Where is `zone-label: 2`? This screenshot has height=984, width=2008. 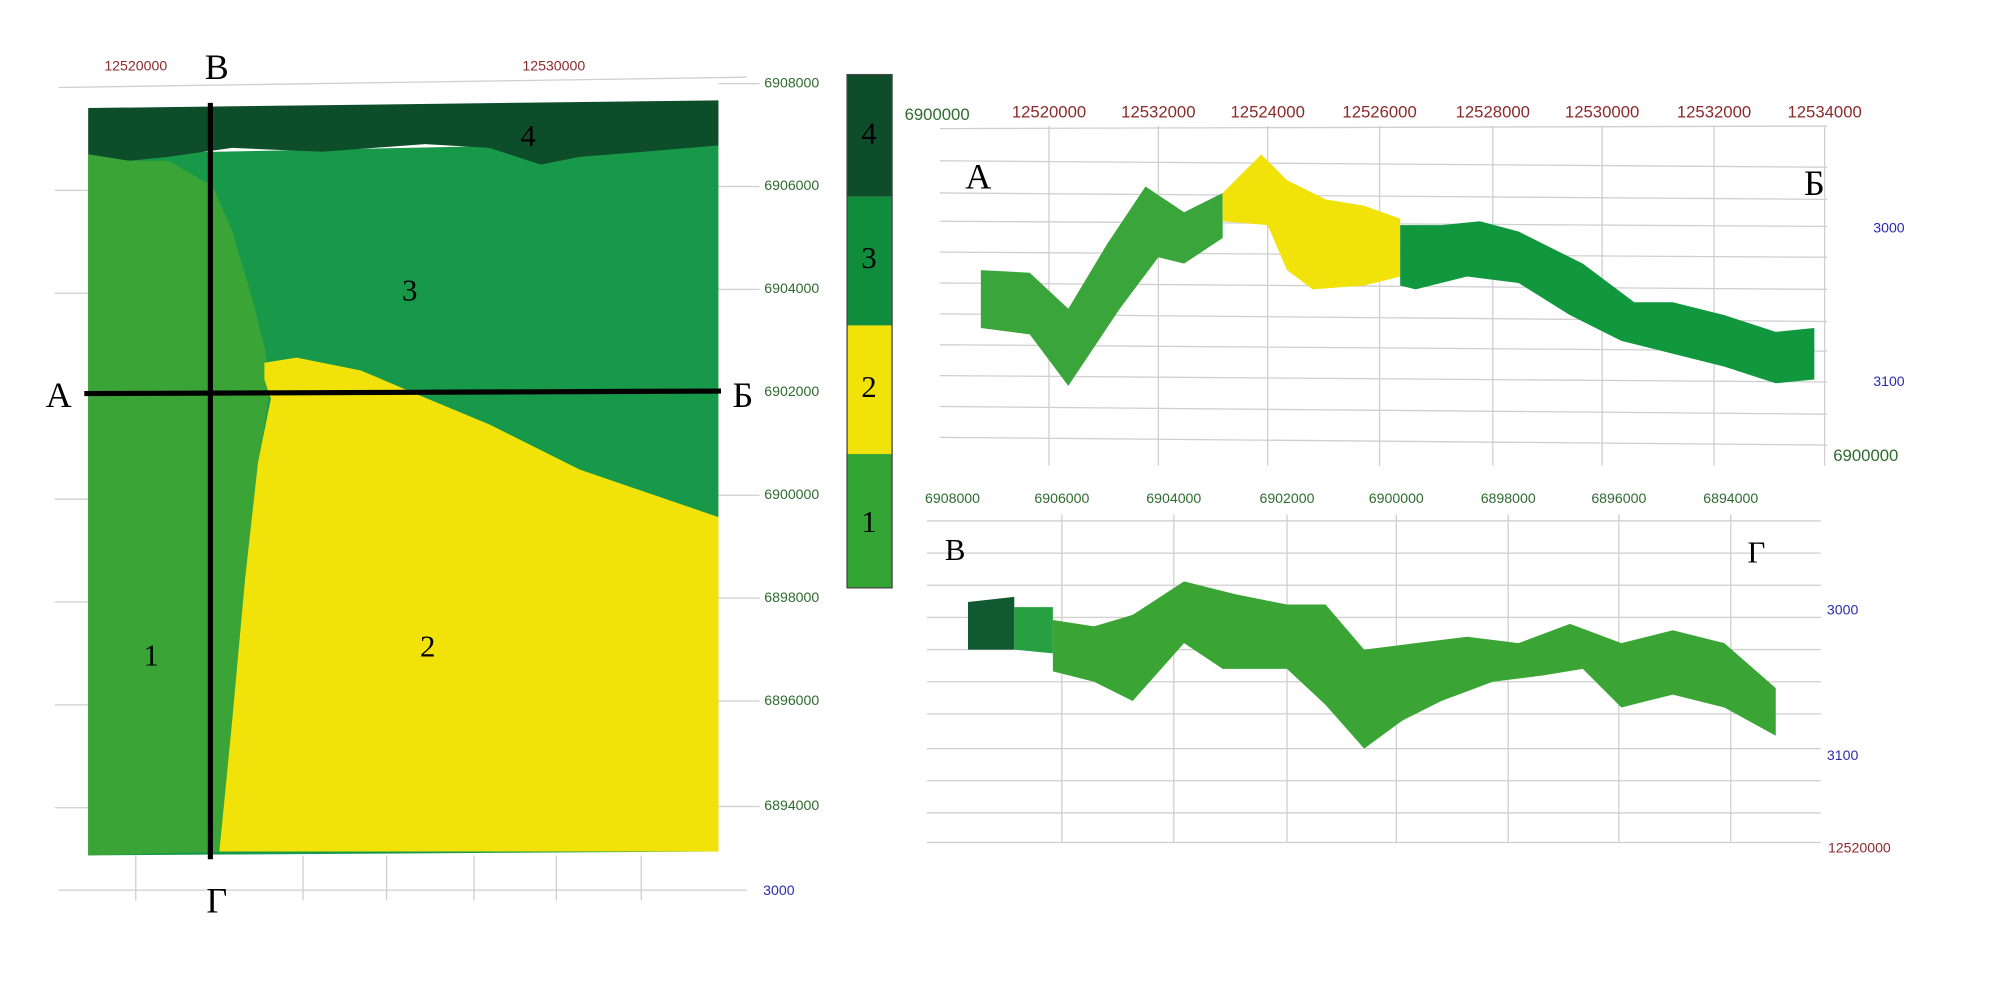 zone-label: 2 is located at coordinates (427, 646).